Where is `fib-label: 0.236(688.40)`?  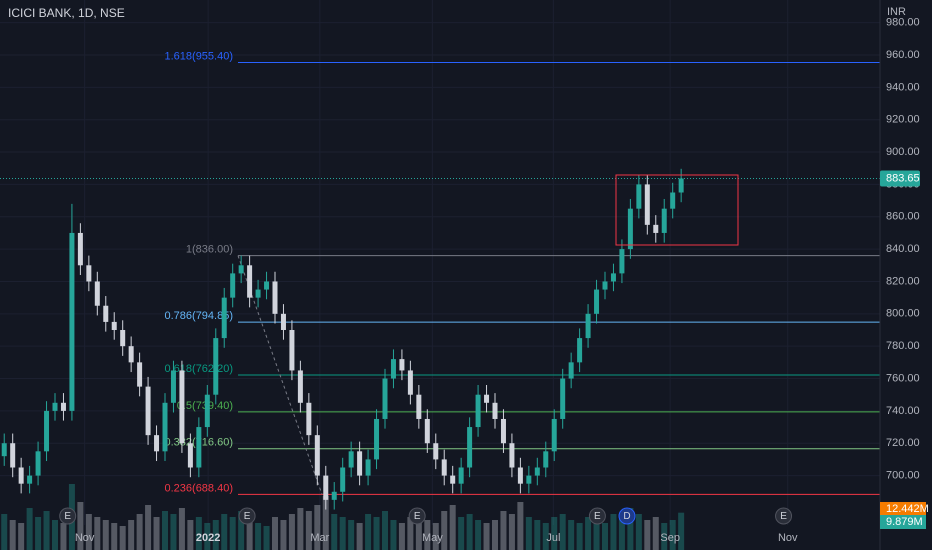
fib-label: 0.236(688.40) is located at coordinates (199, 488).